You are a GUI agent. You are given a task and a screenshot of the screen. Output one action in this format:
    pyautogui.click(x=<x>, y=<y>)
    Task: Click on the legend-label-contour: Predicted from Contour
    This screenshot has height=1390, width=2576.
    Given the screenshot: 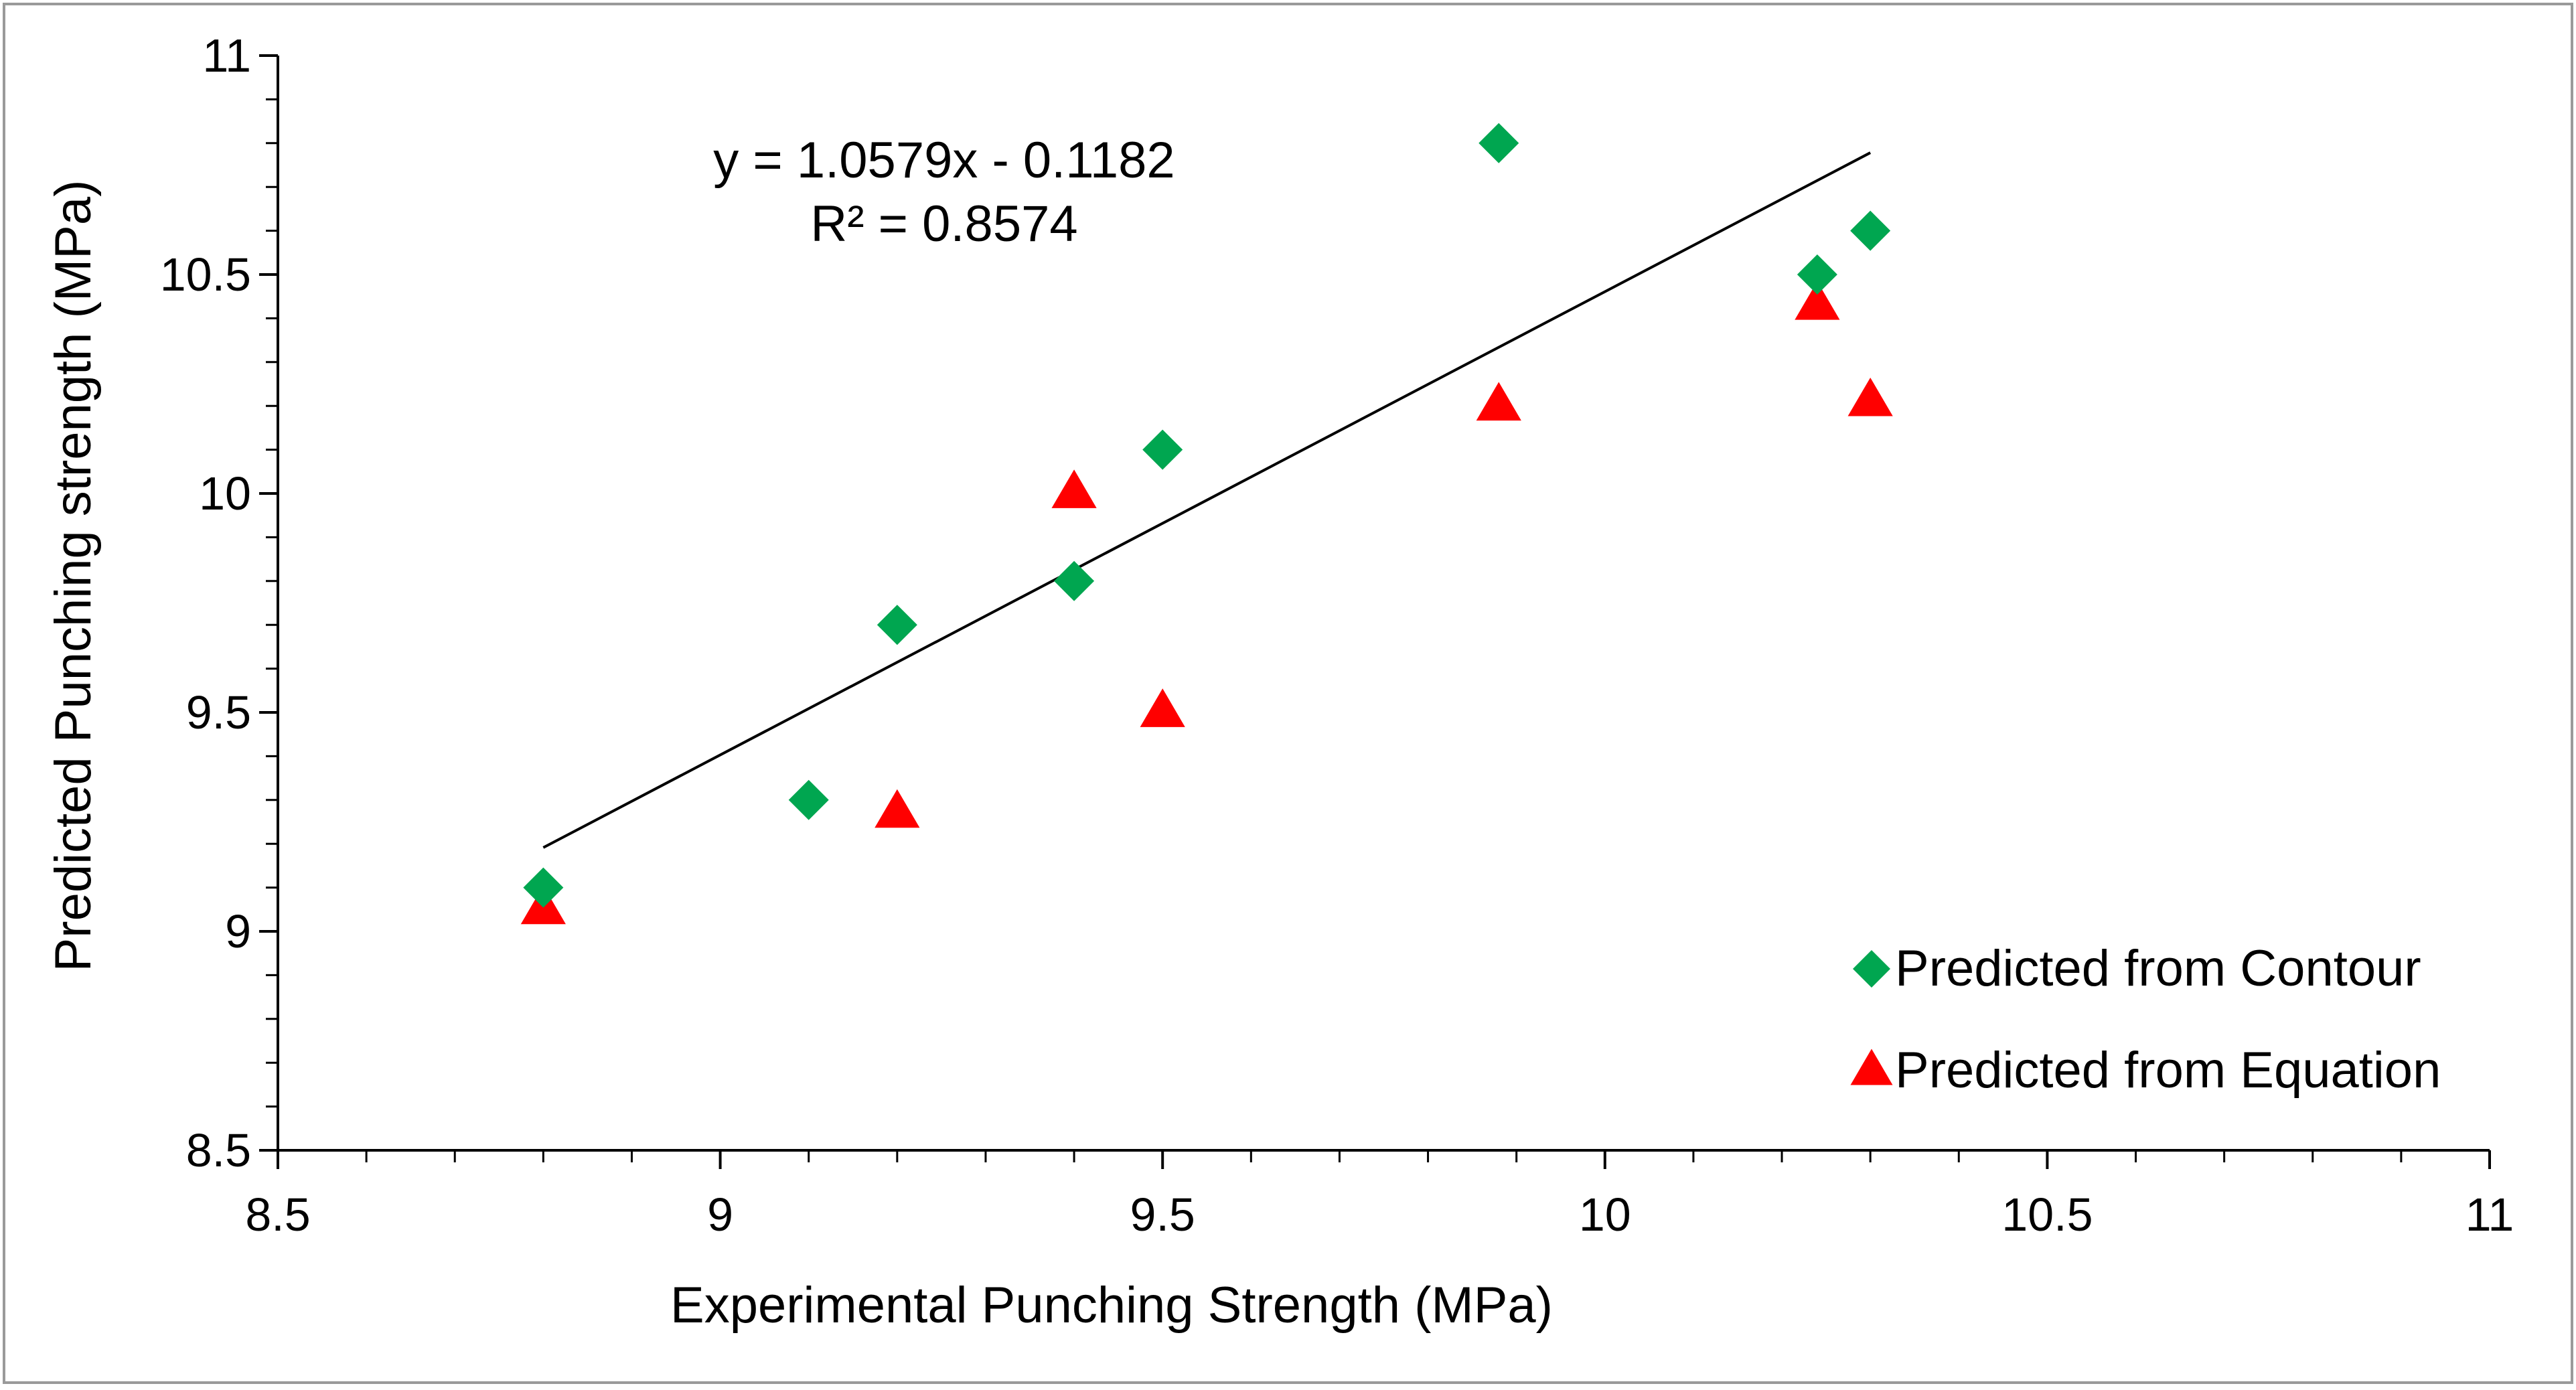 What is the action you would take?
    pyautogui.click(x=2158, y=968)
    